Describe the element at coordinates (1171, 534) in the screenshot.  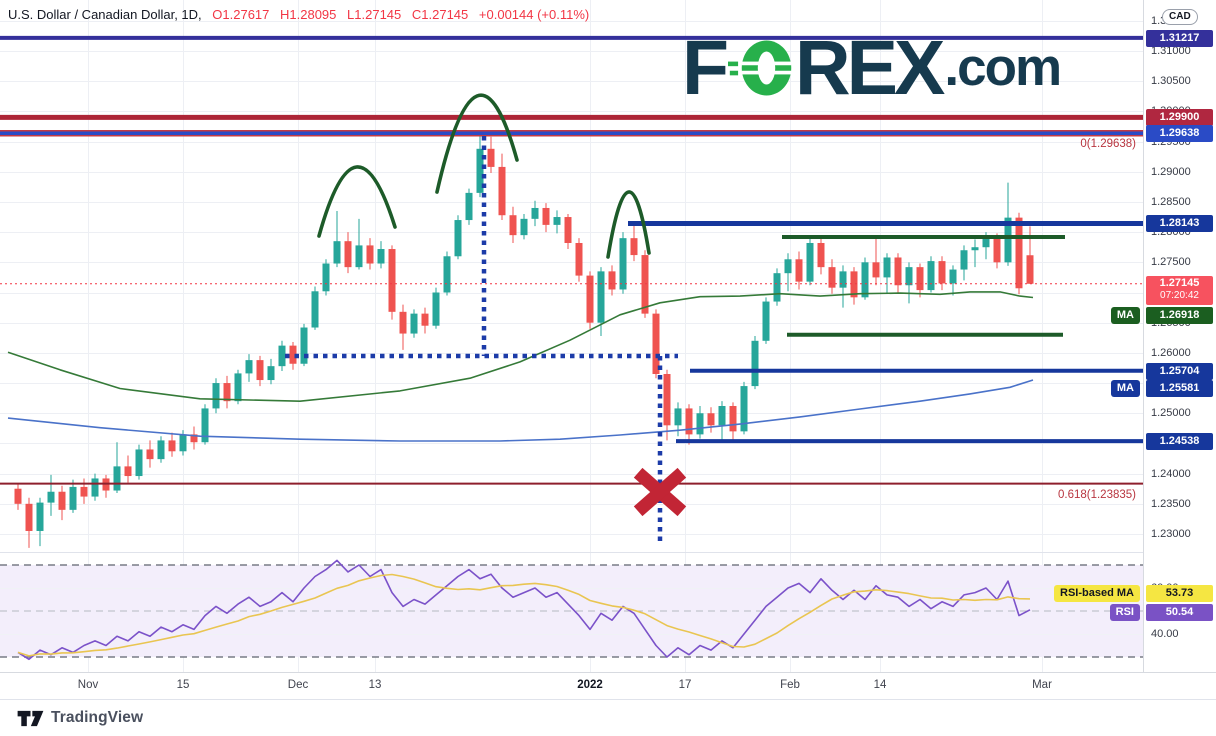
I see `price-tick: 1.23000` at that location.